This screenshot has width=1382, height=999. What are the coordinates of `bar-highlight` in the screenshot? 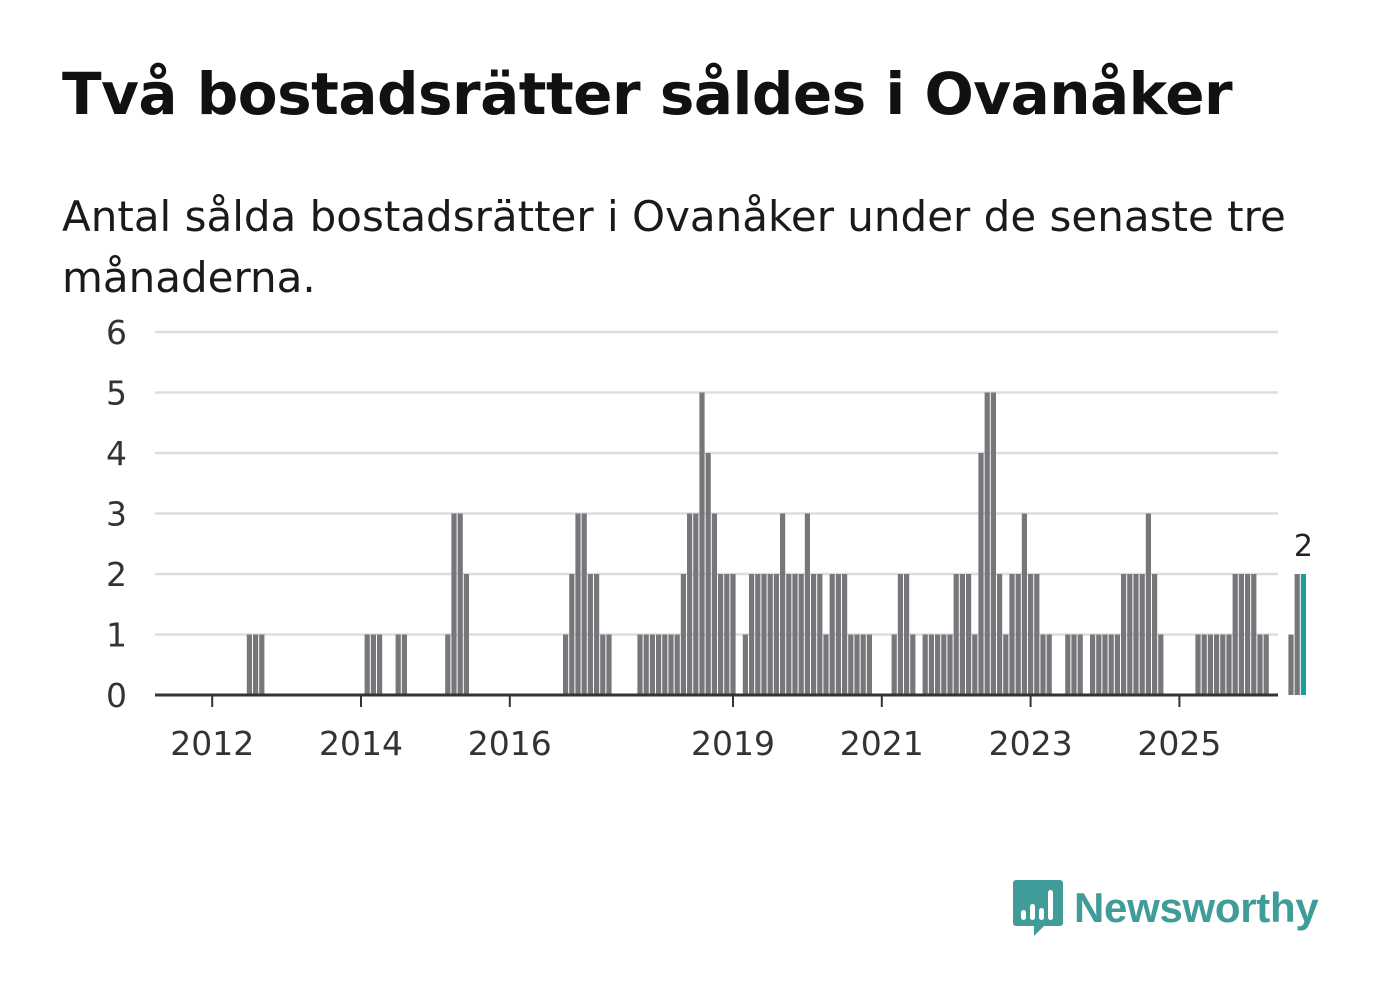 It's located at (1303, 634).